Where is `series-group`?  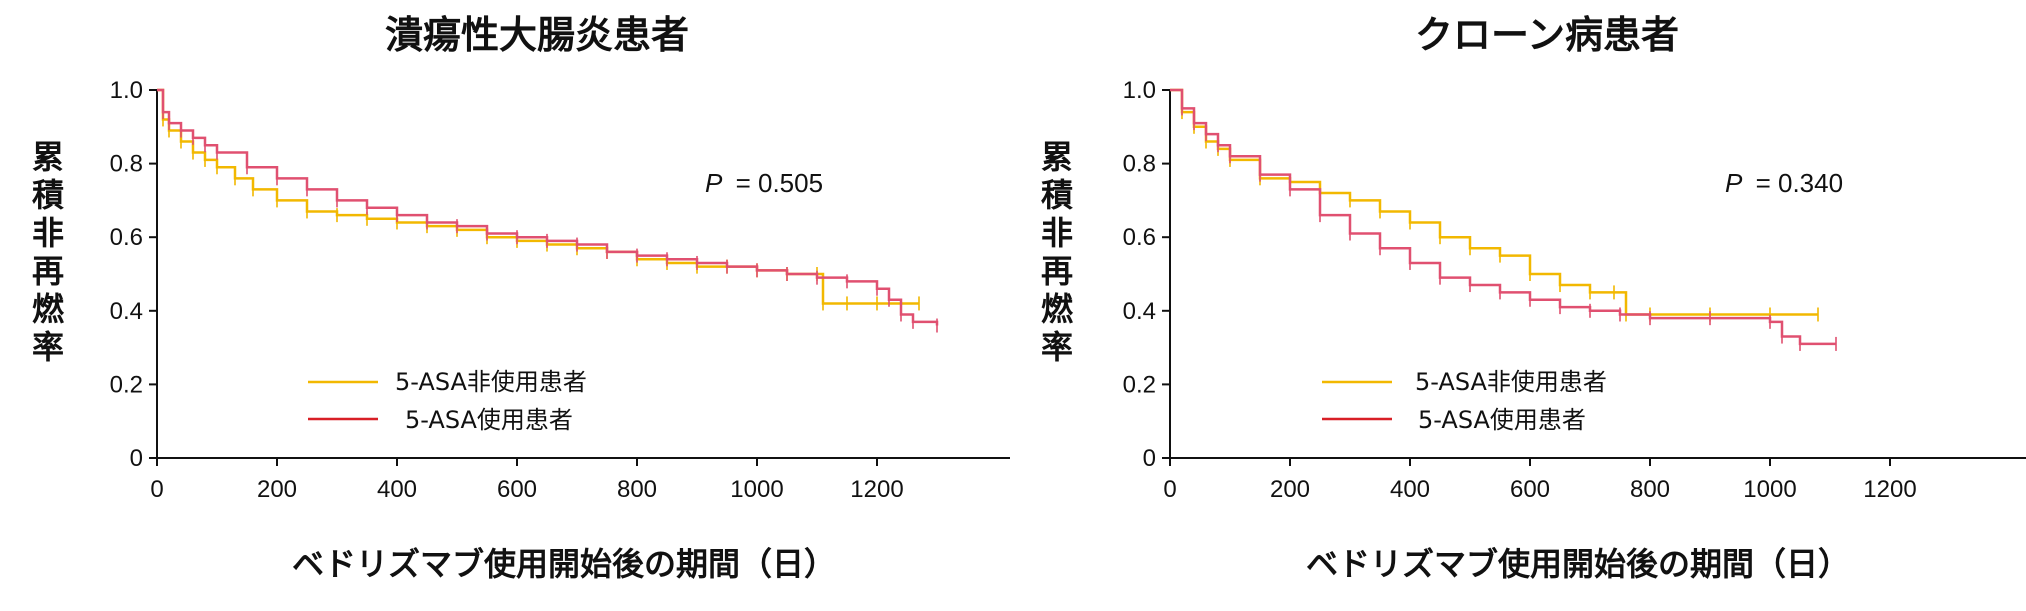 series-group is located at coordinates (1503, 219).